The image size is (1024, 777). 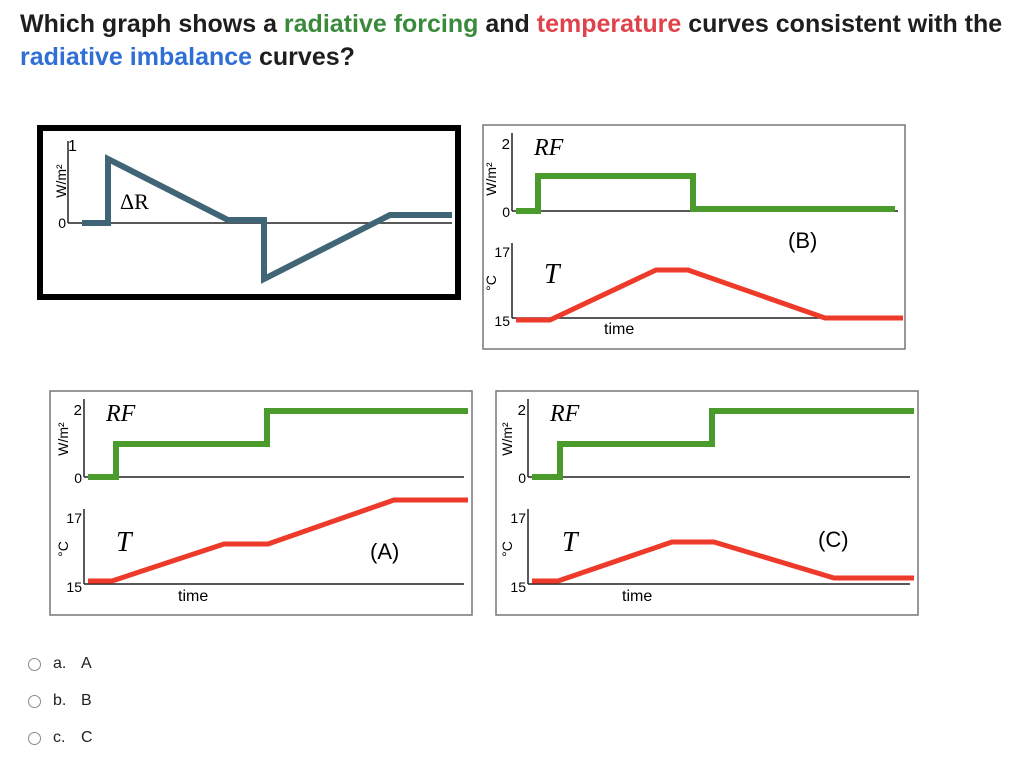 What do you see at coordinates (381, 24) in the screenshot?
I see `highlight-radiative-forcing: radiative forcing` at bounding box center [381, 24].